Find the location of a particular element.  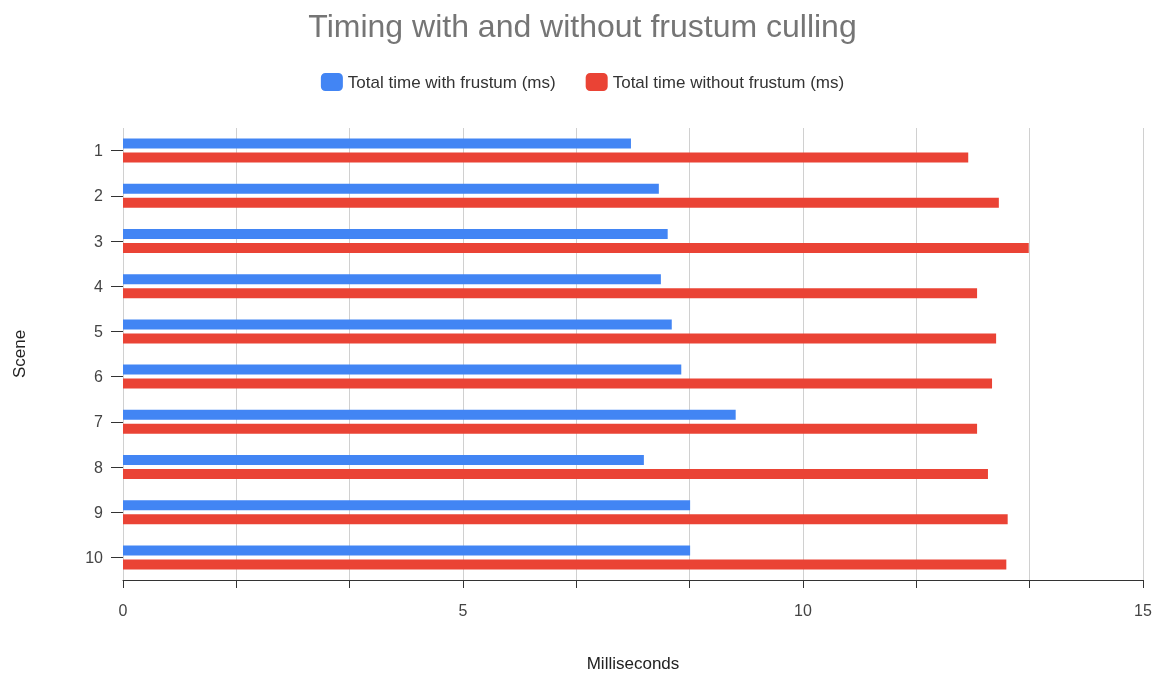

x-axis-title: Milliseconds is located at coordinates (633, 663).